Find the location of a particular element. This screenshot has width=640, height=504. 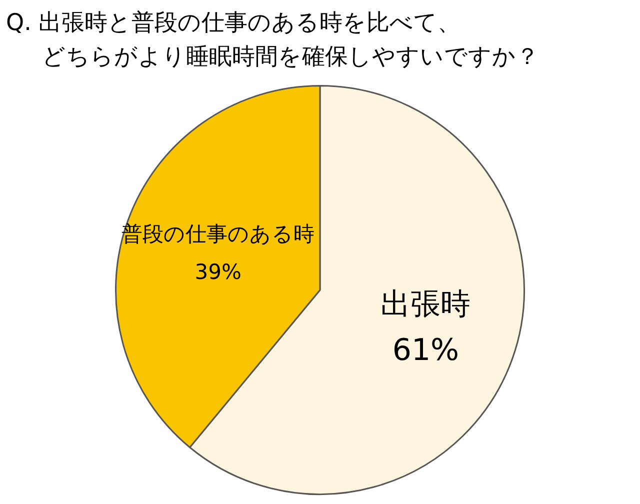

data-label: 61% is located at coordinates (426, 350).